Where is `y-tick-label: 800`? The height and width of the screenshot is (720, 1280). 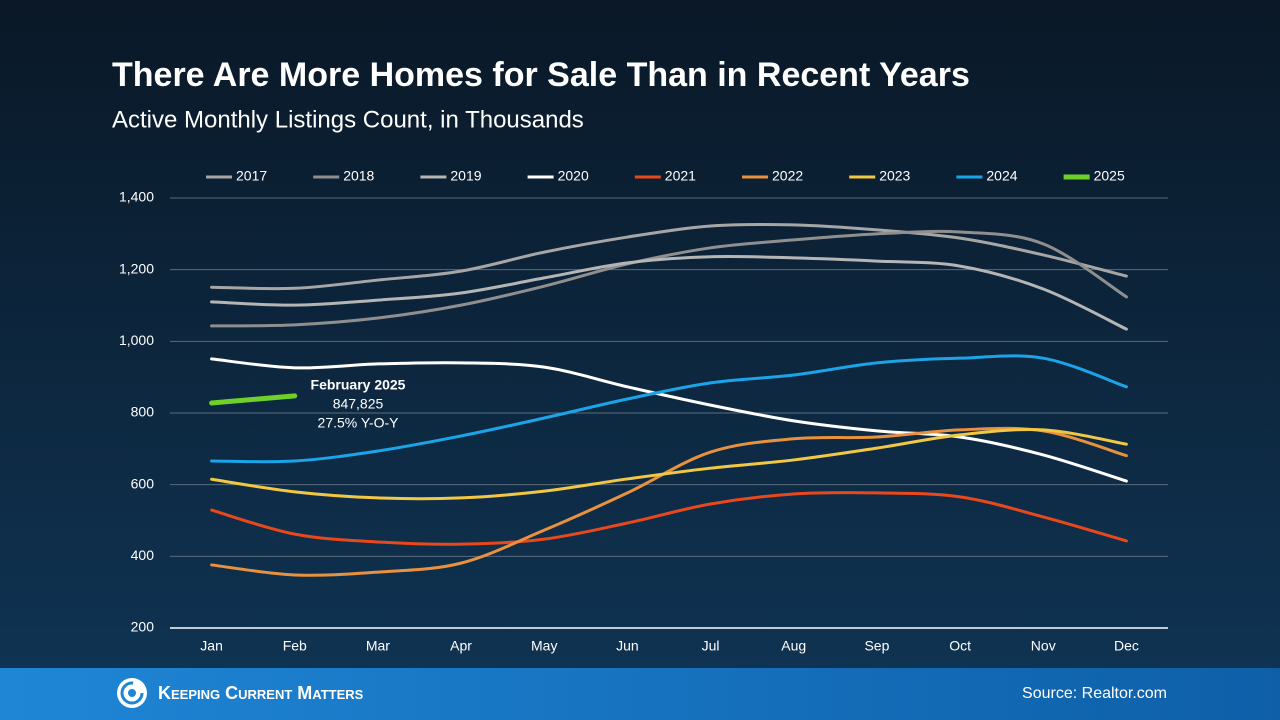
y-tick-label: 800 is located at coordinates (143, 412).